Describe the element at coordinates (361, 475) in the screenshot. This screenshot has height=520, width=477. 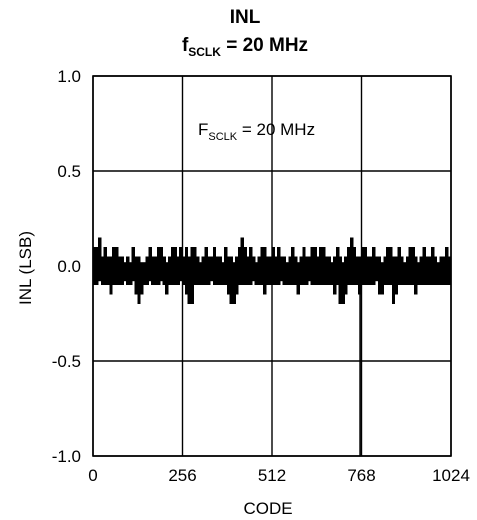
I see `x-tick-label: 768` at that location.